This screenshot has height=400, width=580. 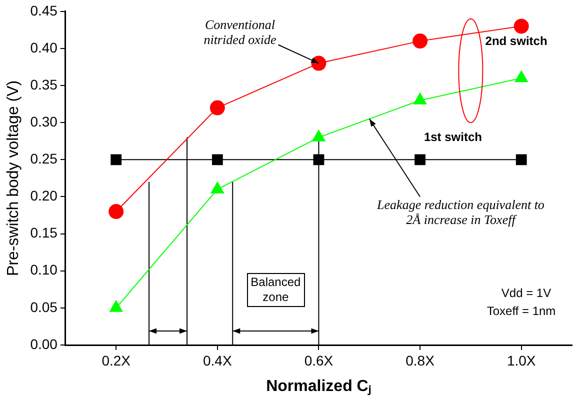 I want to click on y-tick-label: 0.35, so click(x=44, y=84).